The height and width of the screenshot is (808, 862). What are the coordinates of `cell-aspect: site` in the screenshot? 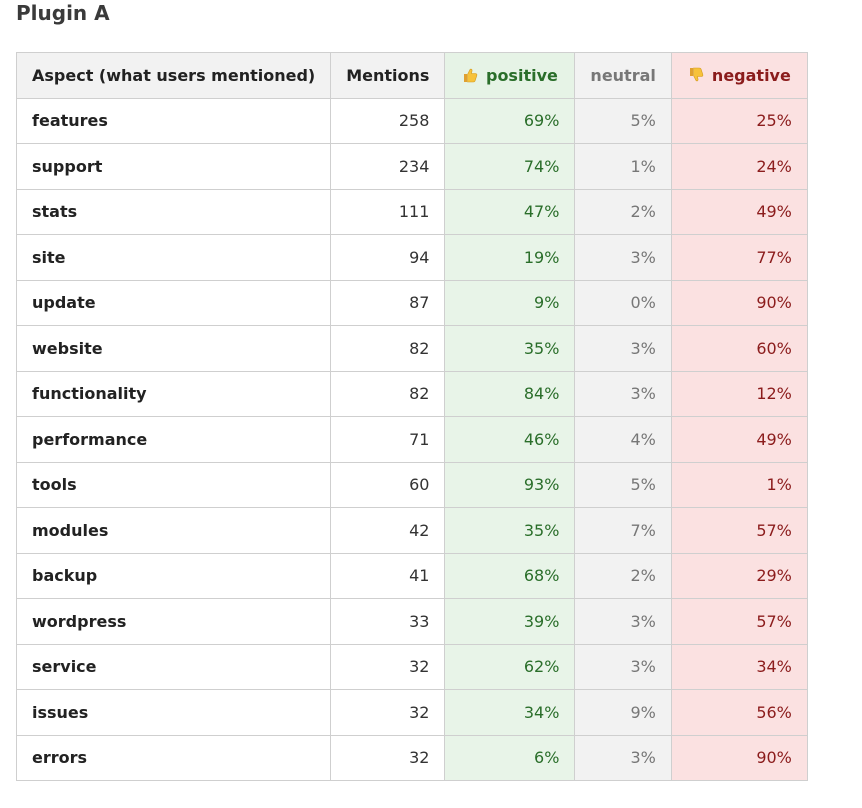 It's located at (173, 257).